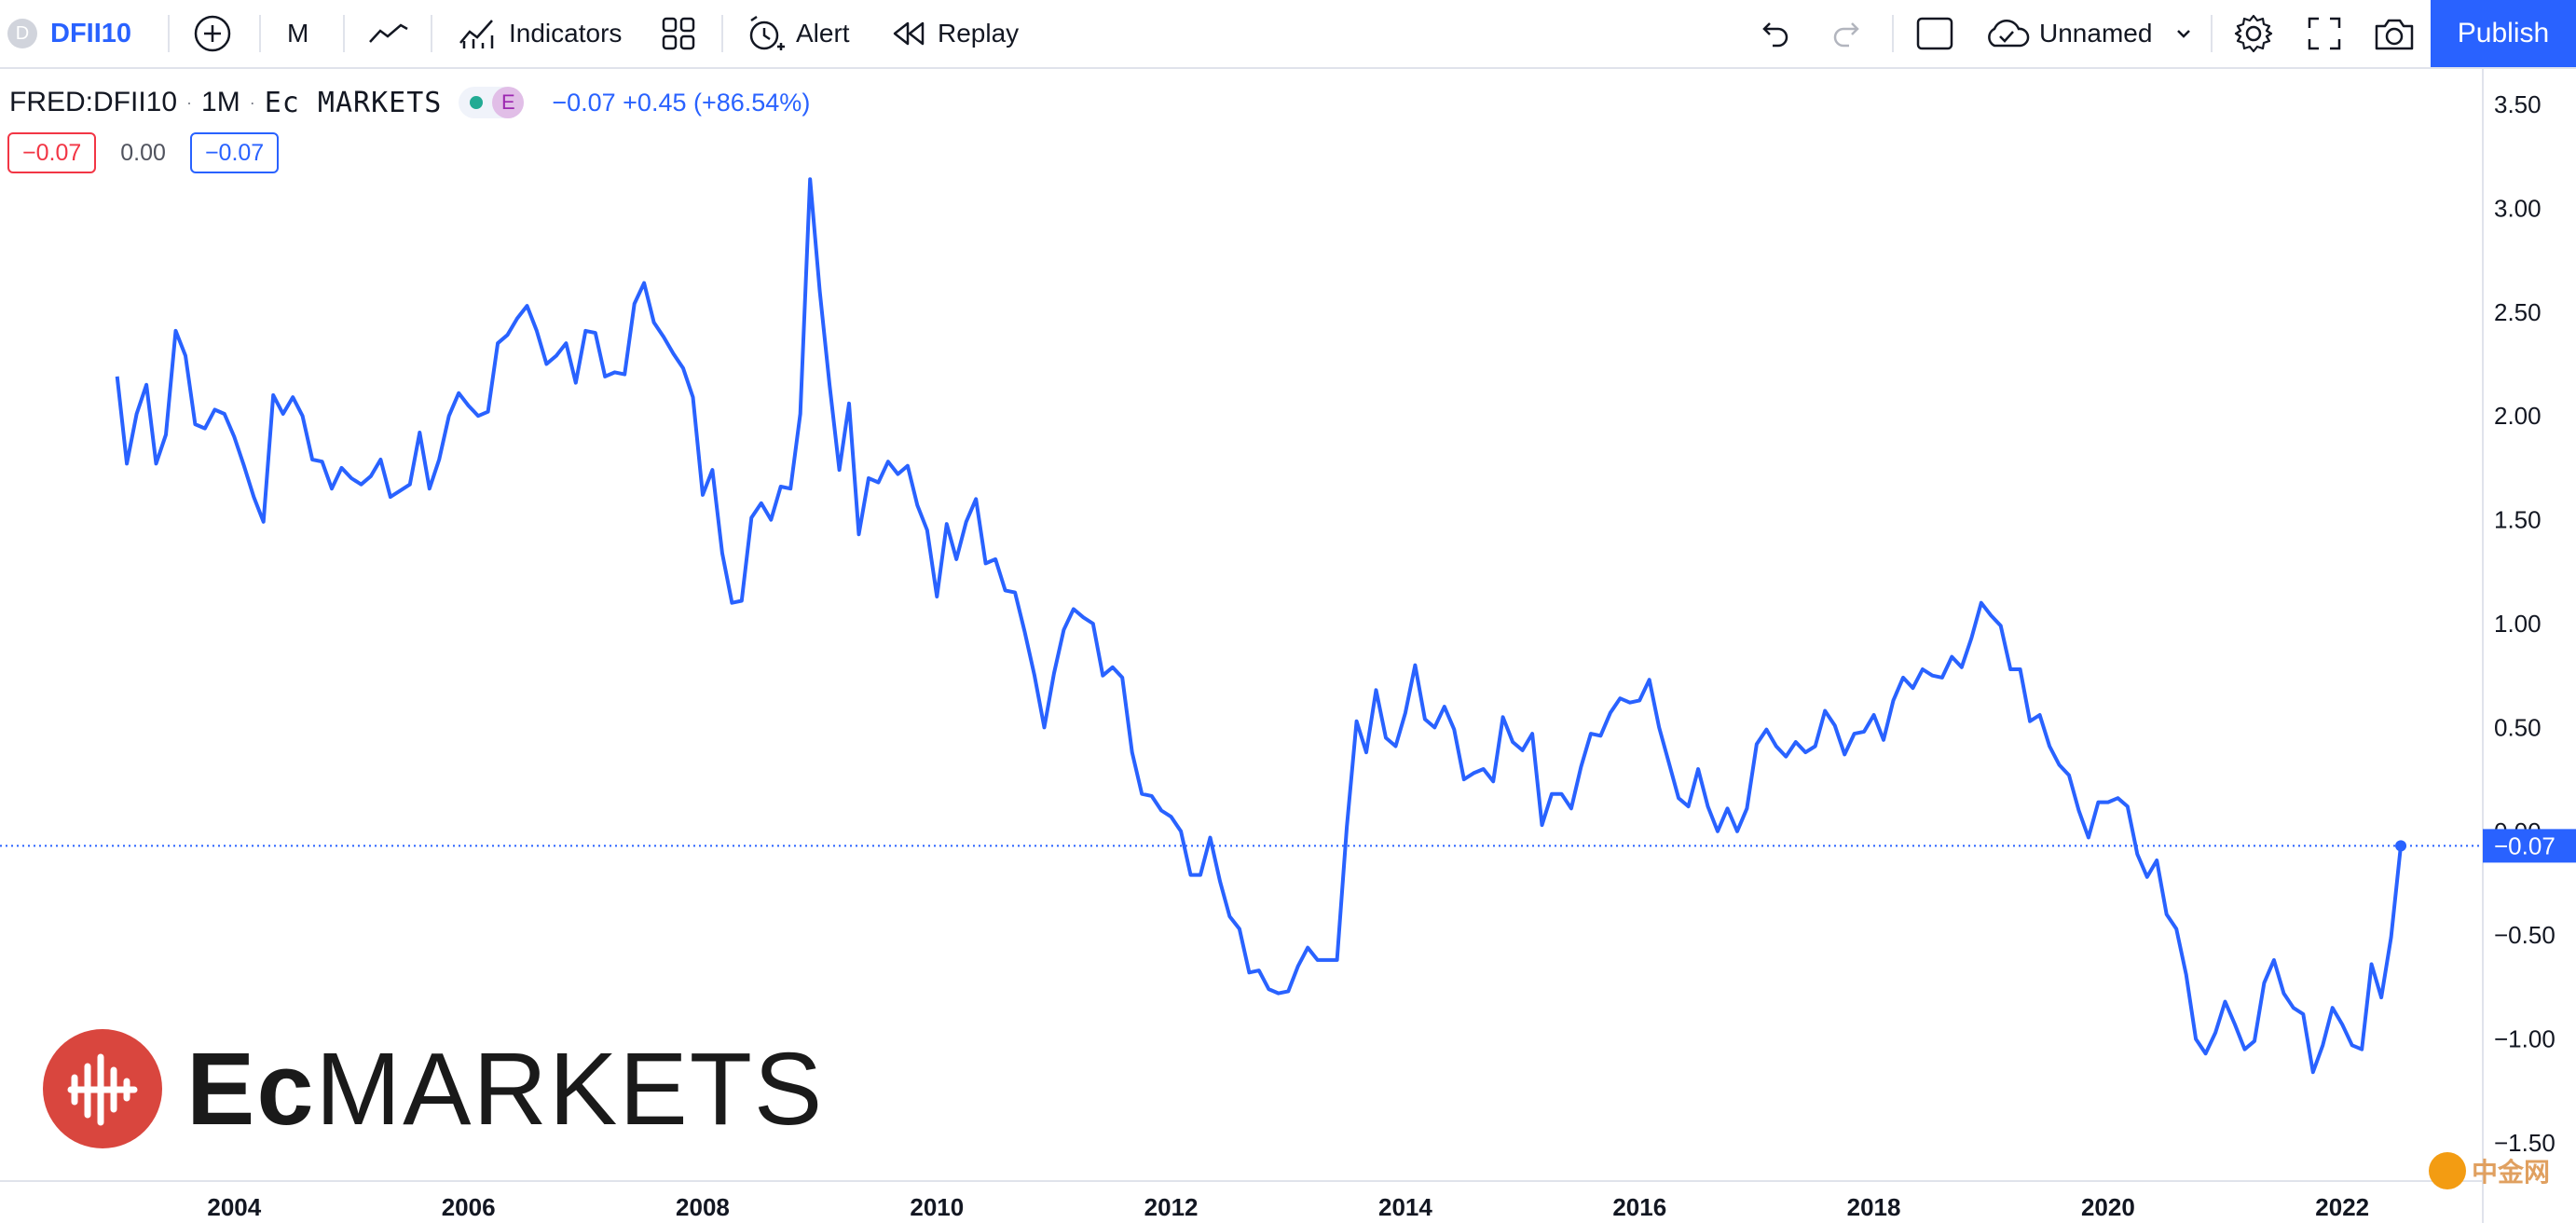 The width and height of the screenshot is (2576, 1223). I want to click on time-tick-label: 2014, so click(1405, 1207).